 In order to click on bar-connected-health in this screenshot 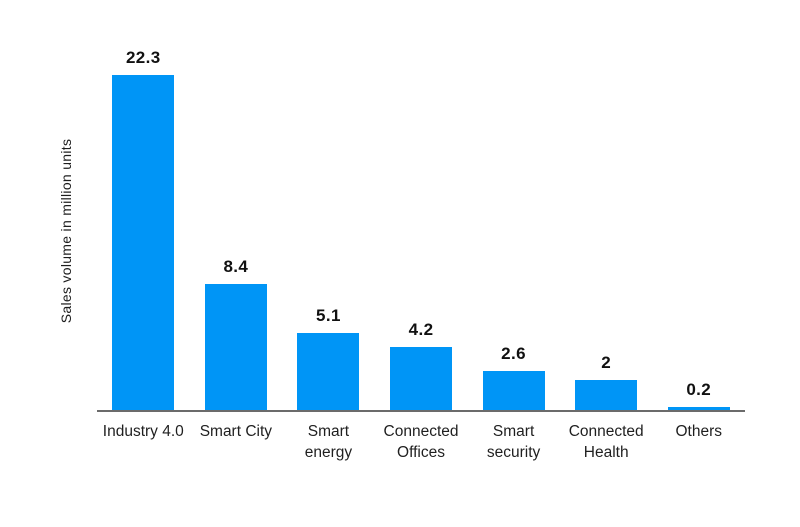, I will do `click(606, 395)`.